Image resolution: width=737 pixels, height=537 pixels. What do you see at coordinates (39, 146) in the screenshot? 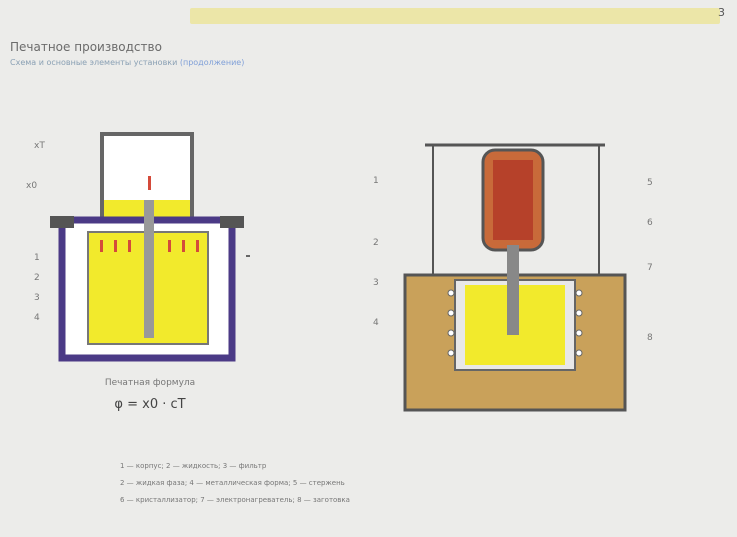
I see `label-xt: xT` at bounding box center [39, 146].